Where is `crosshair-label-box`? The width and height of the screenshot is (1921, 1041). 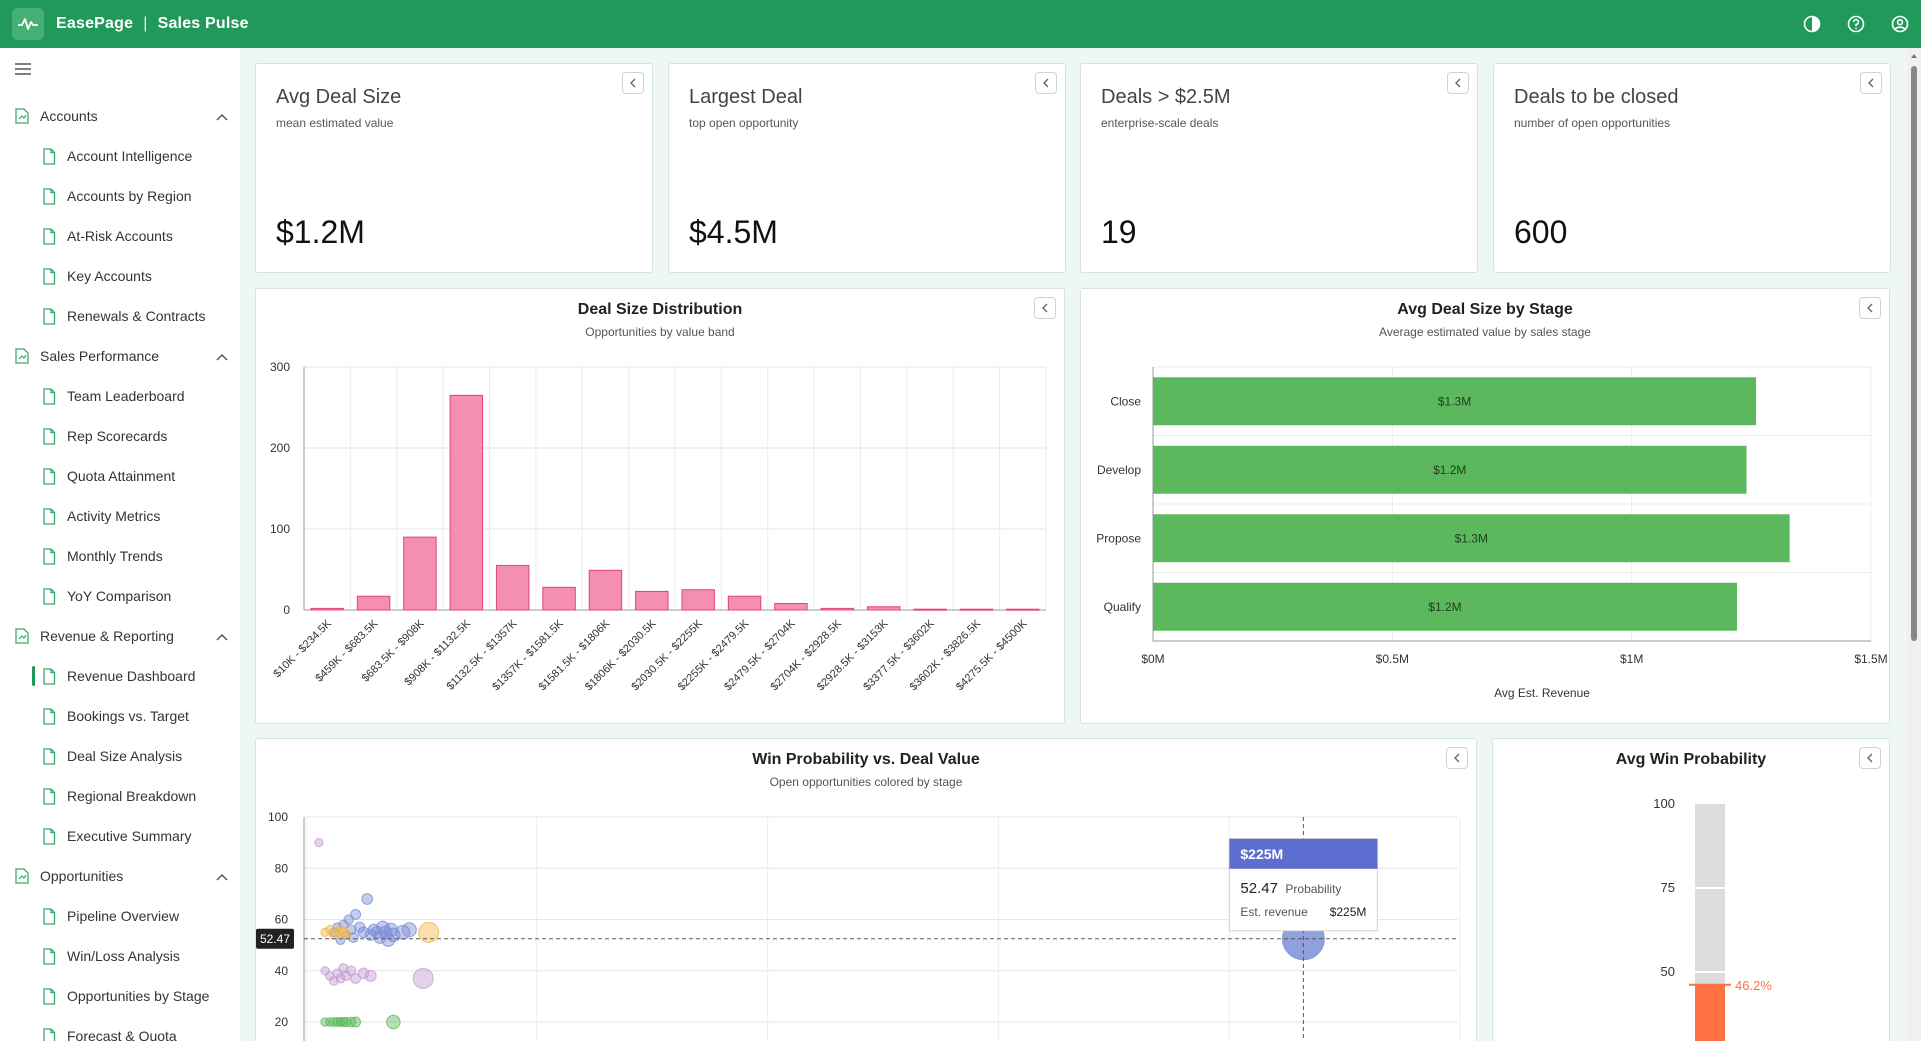 crosshair-label-box is located at coordinates (275, 938).